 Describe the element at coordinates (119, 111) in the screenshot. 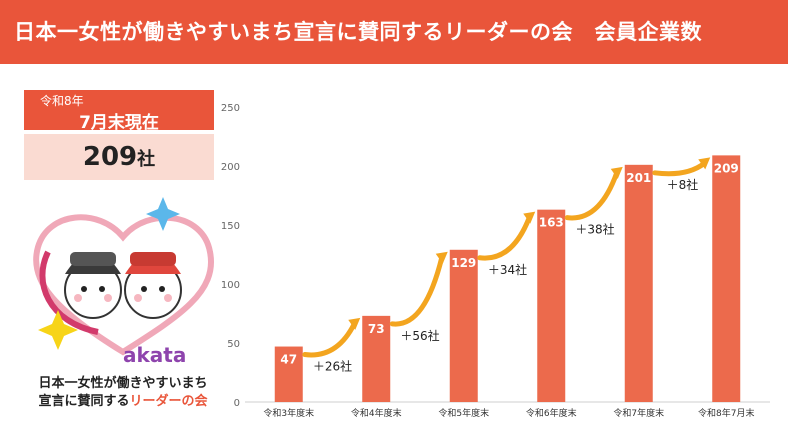

I see `date-badge: 令和8年 7月末現在` at that location.